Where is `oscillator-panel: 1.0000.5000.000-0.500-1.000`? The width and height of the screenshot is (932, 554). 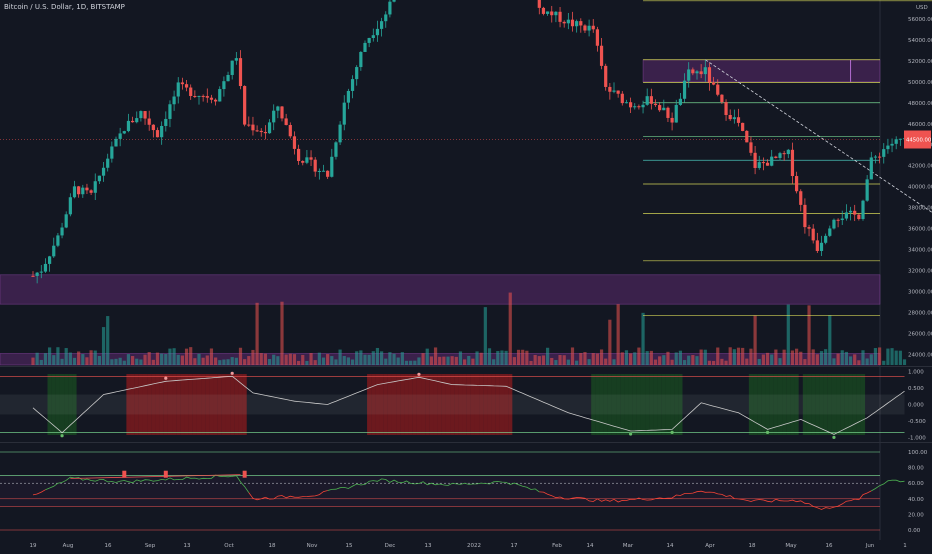 oscillator-panel: 1.0000.5000.000-0.500-1.000 is located at coordinates (463, 405).